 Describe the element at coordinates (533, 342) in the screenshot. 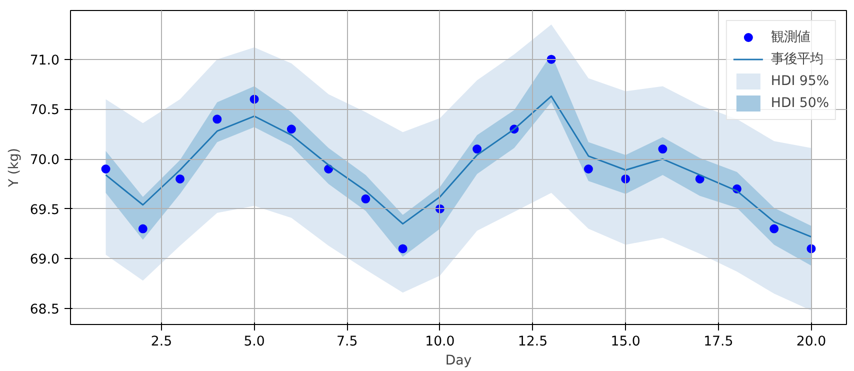

I see `x-tick-label: 12.5` at that location.